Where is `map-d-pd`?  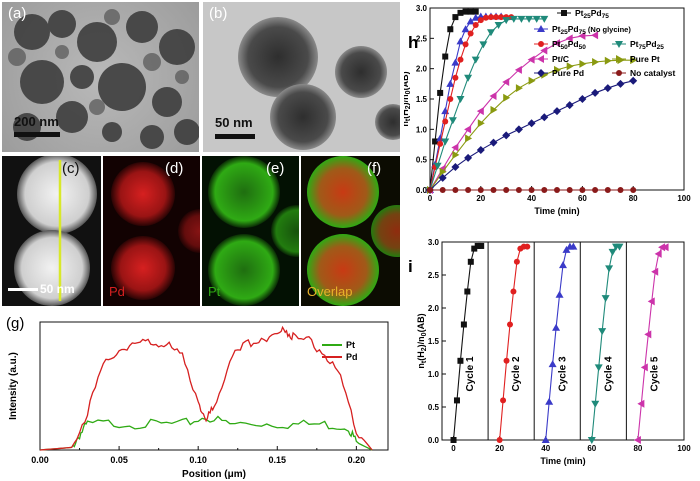
map-d-pd is located at coordinates (155, 231).